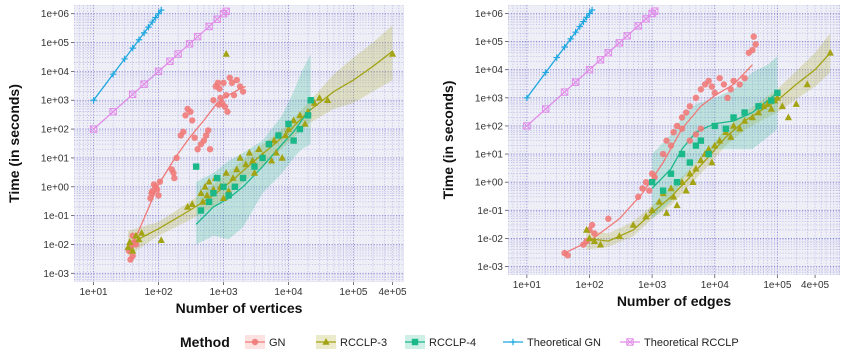 The height and width of the screenshot is (355, 848). Describe the element at coordinates (277, 343) in the screenshot. I see `legend-label: GN` at that location.